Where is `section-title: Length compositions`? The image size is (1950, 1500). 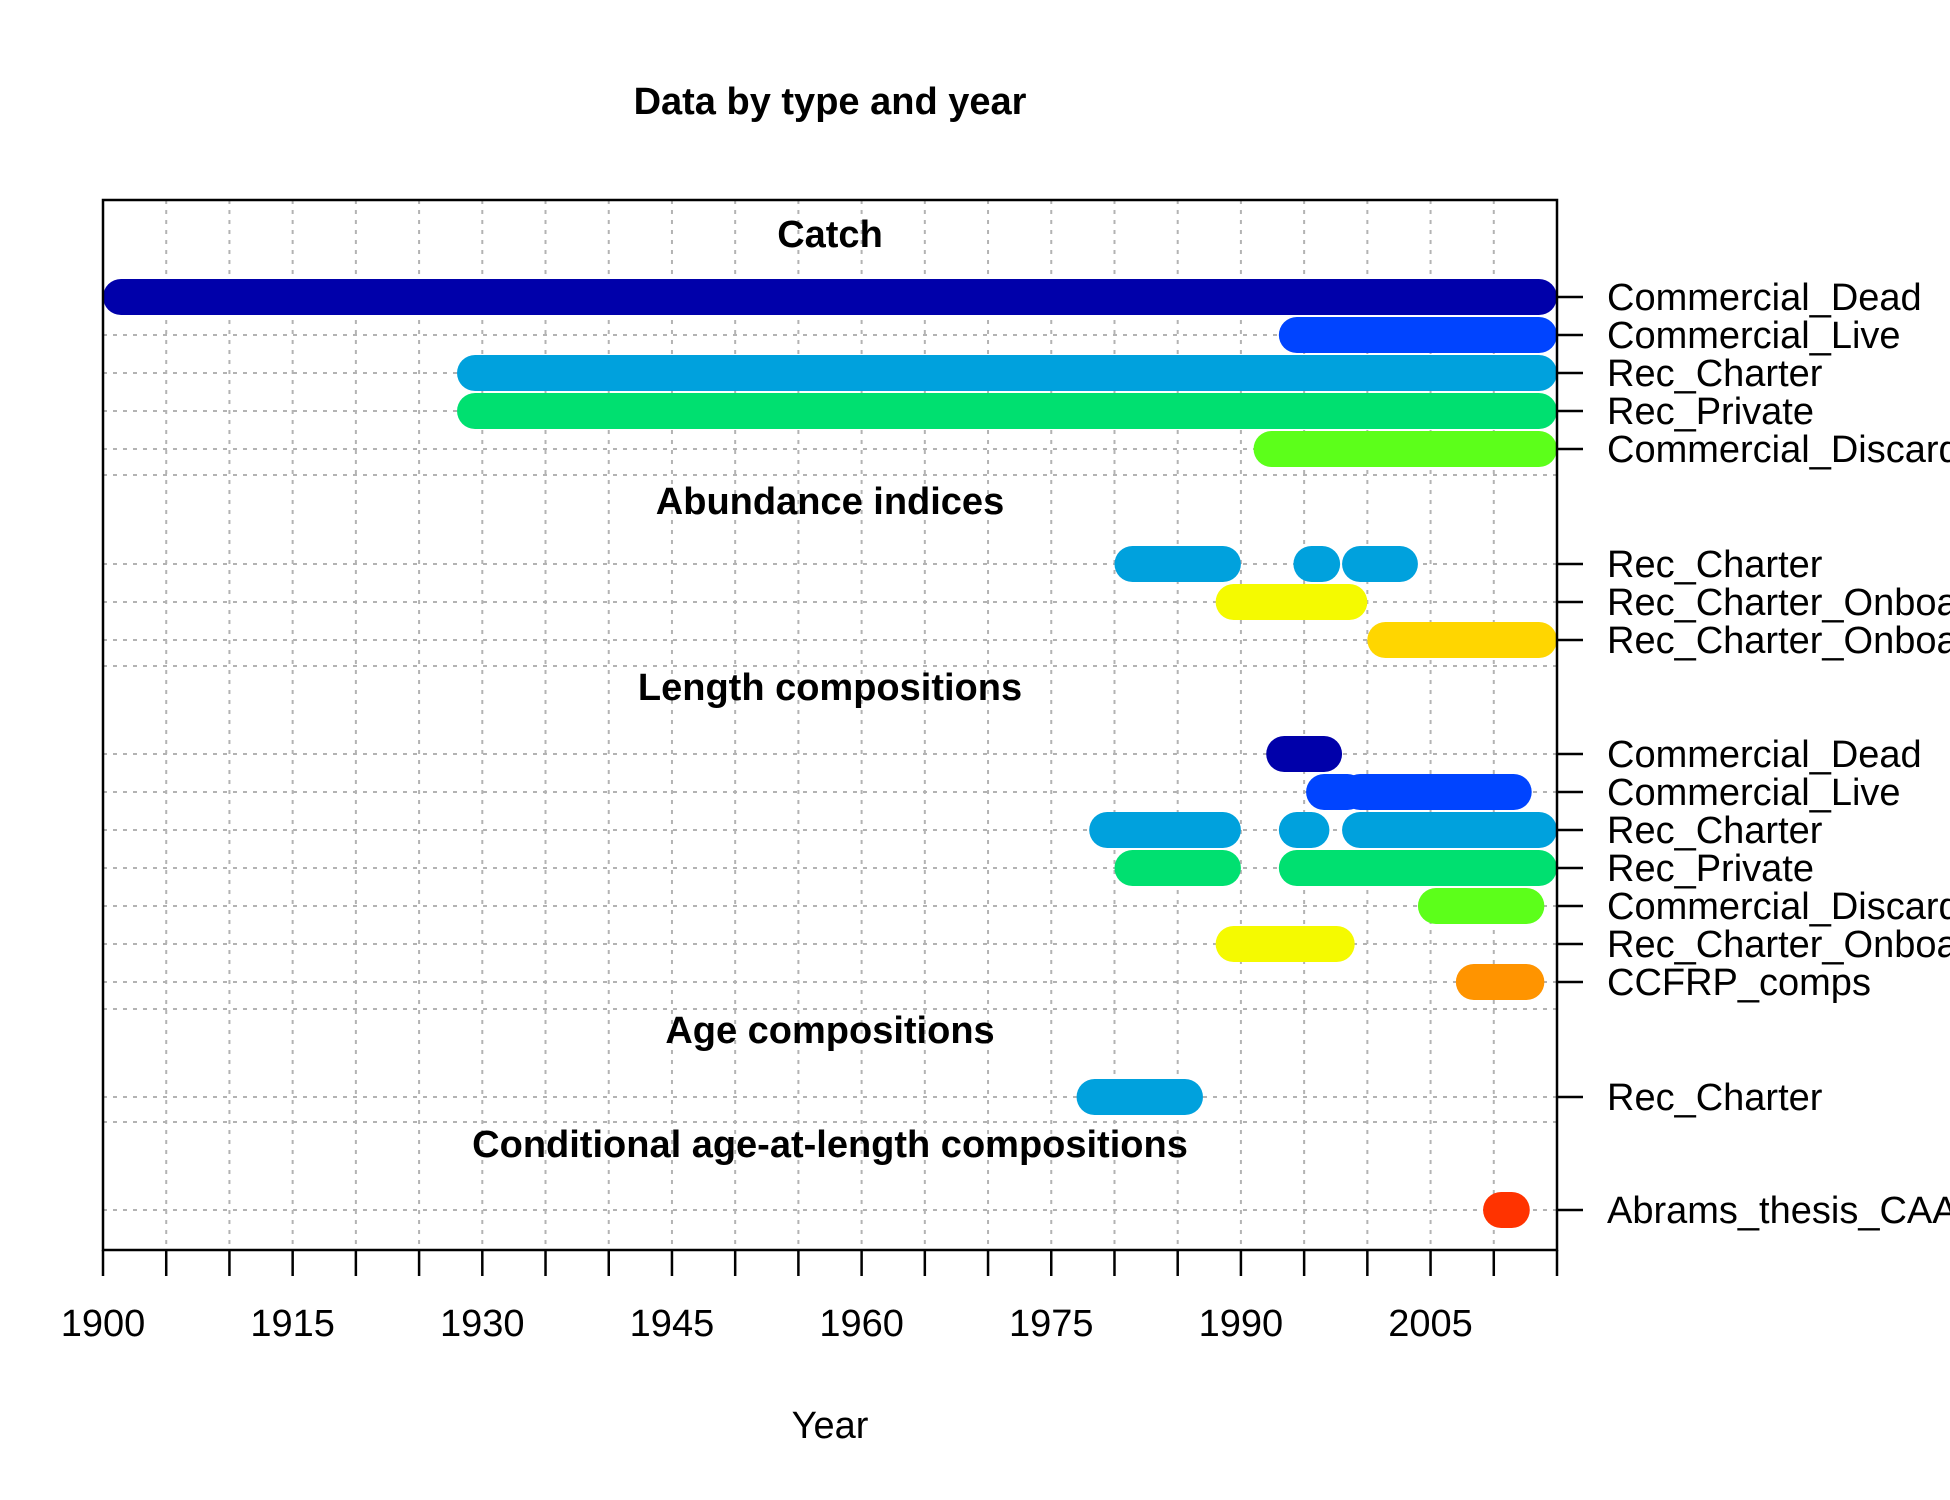 section-title: Length compositions is located at coordinates (830, 688).